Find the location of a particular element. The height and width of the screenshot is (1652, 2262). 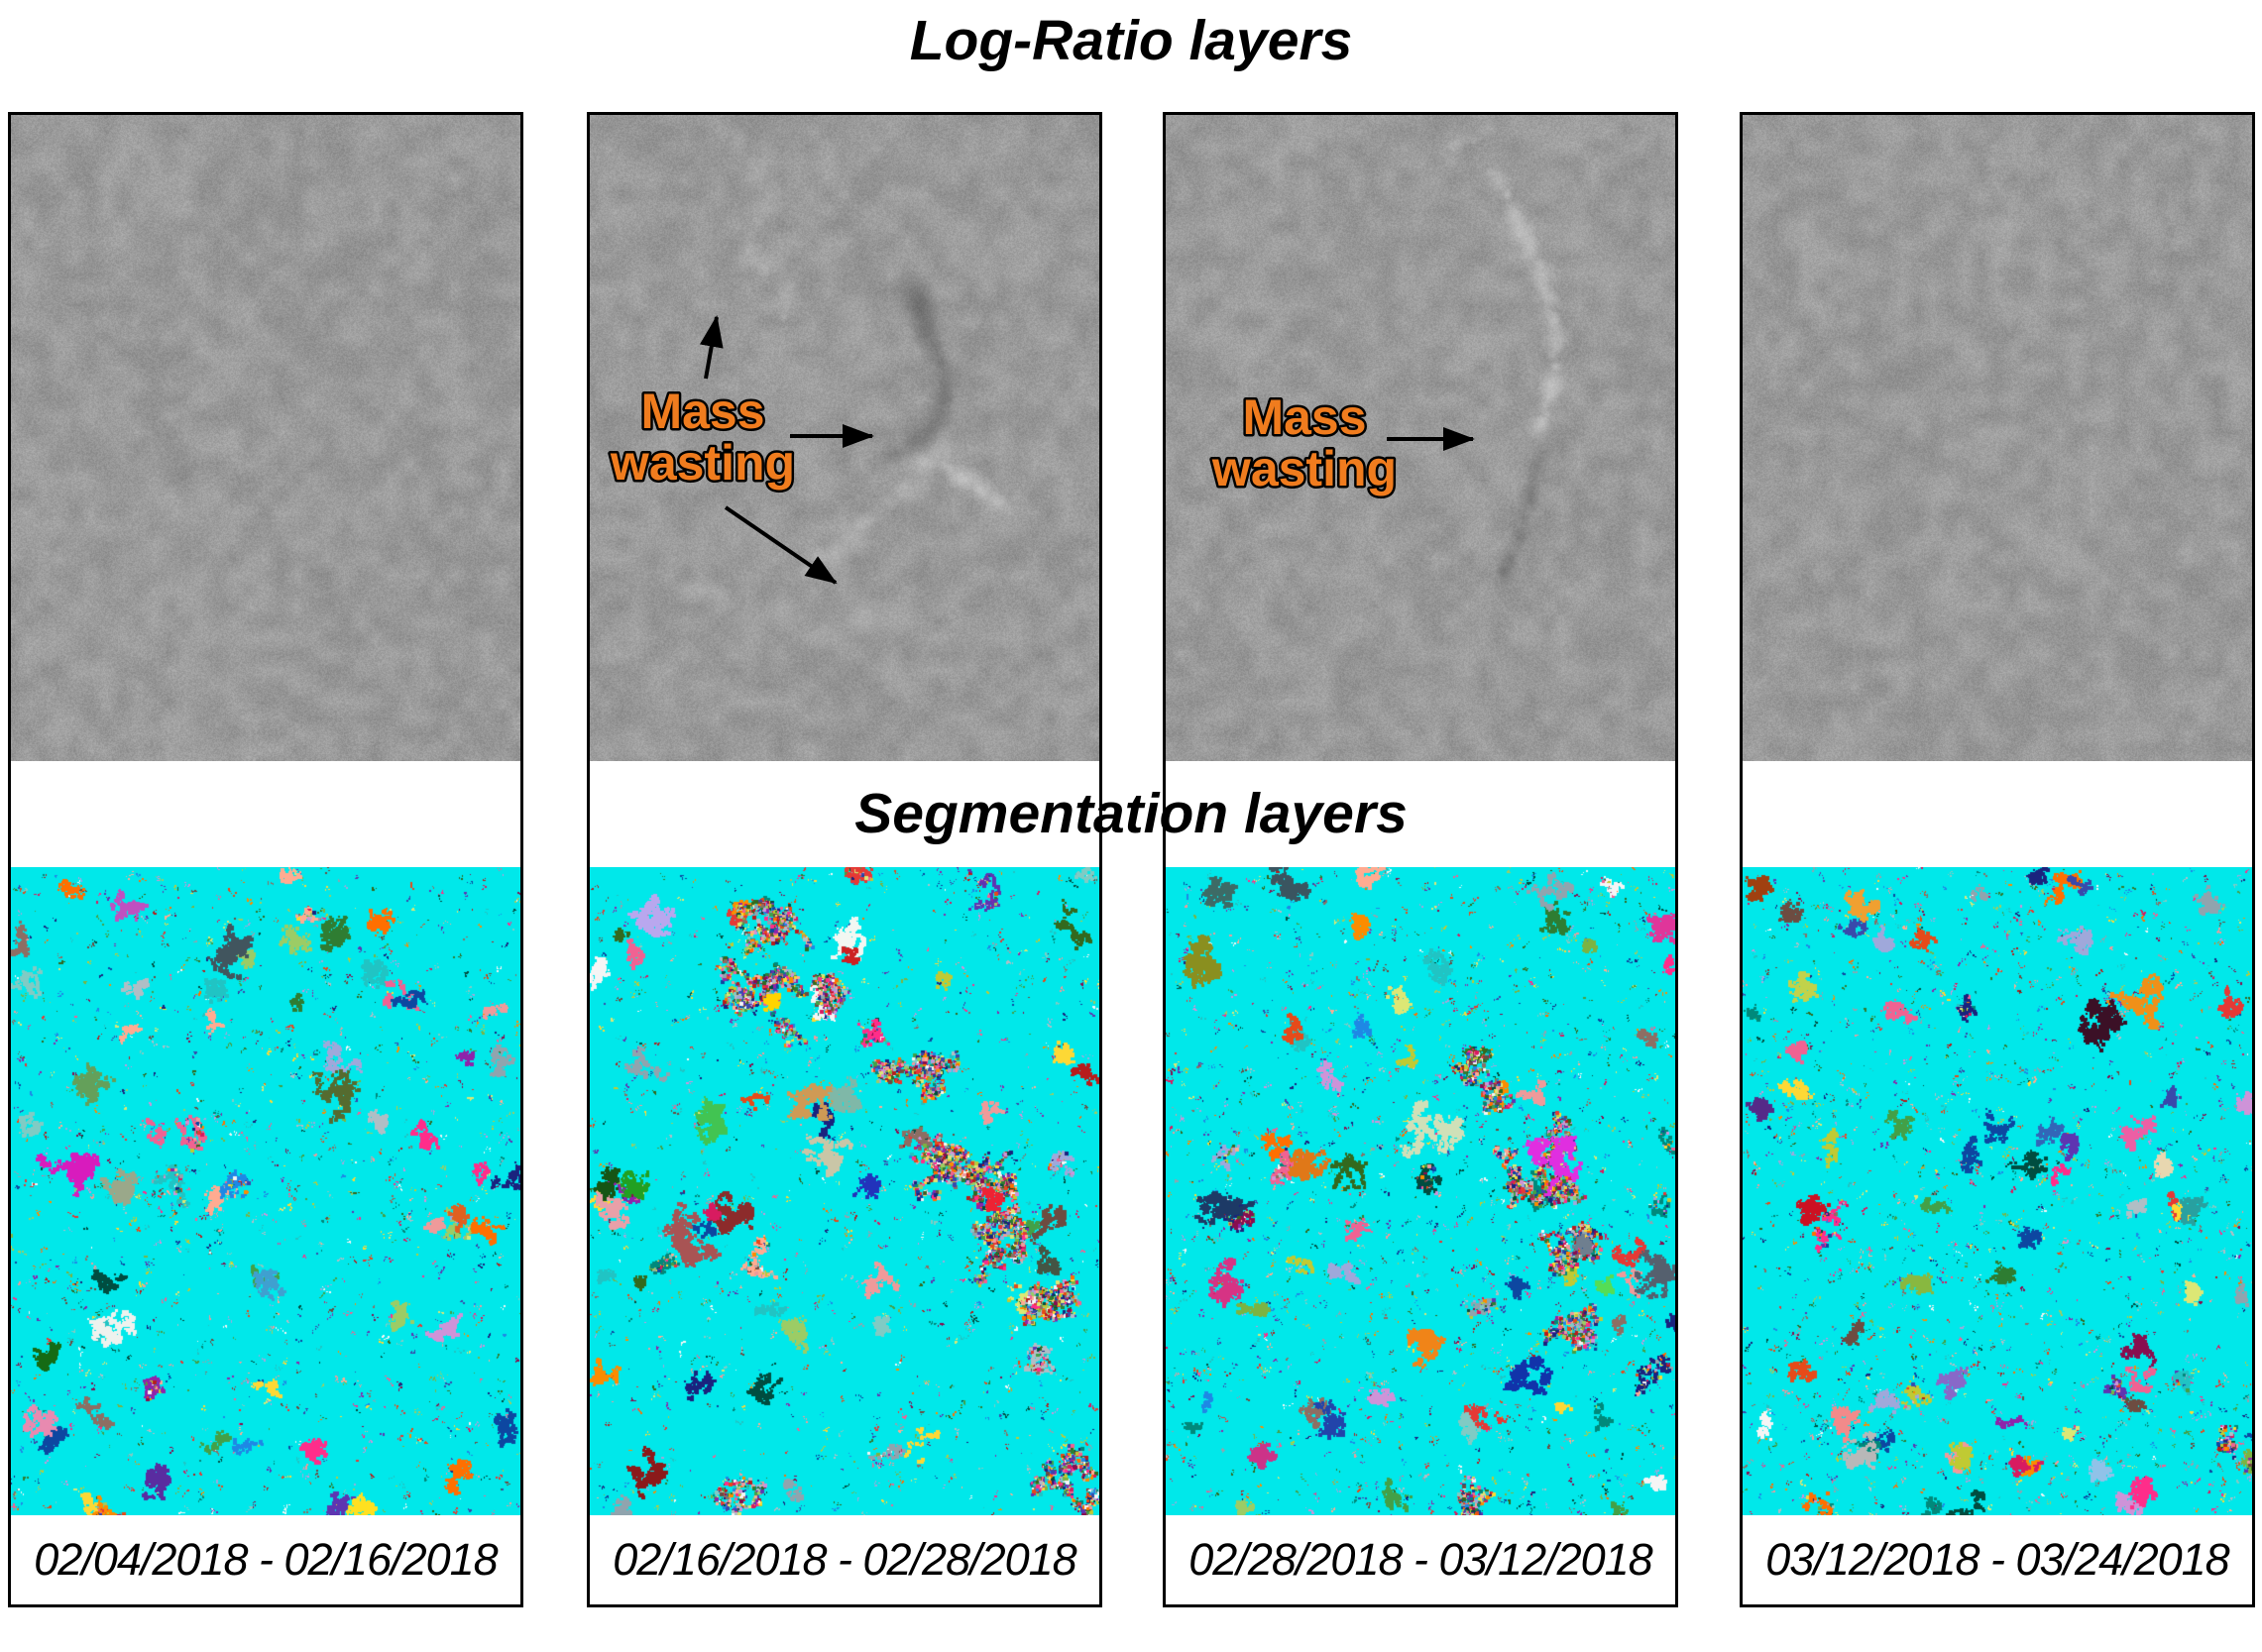

log-ratio-image-3: Mass wasting is located at coordinates (1420, 438).